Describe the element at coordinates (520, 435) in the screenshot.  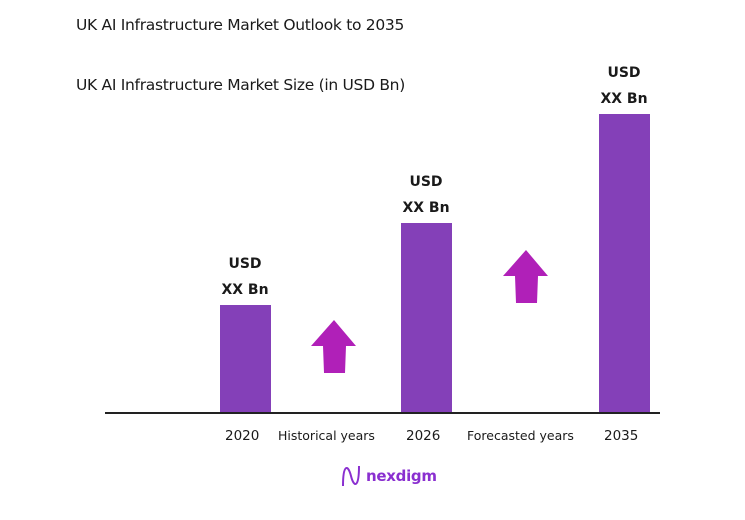
I see `period-label-forecast: Forecasted years` at that location.